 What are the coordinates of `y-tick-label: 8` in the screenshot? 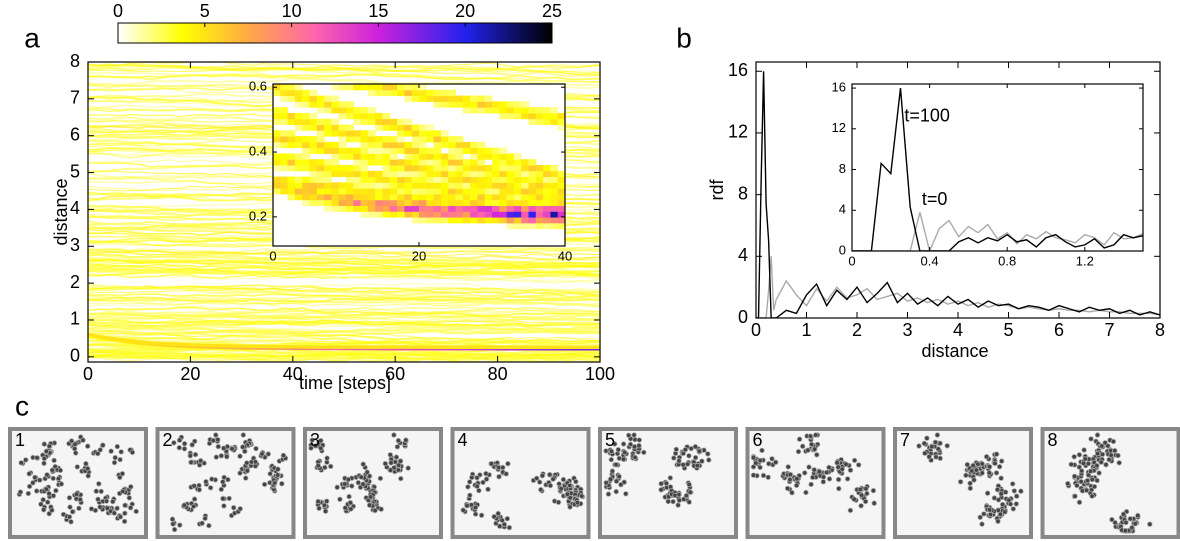 It's located at (75, 61).